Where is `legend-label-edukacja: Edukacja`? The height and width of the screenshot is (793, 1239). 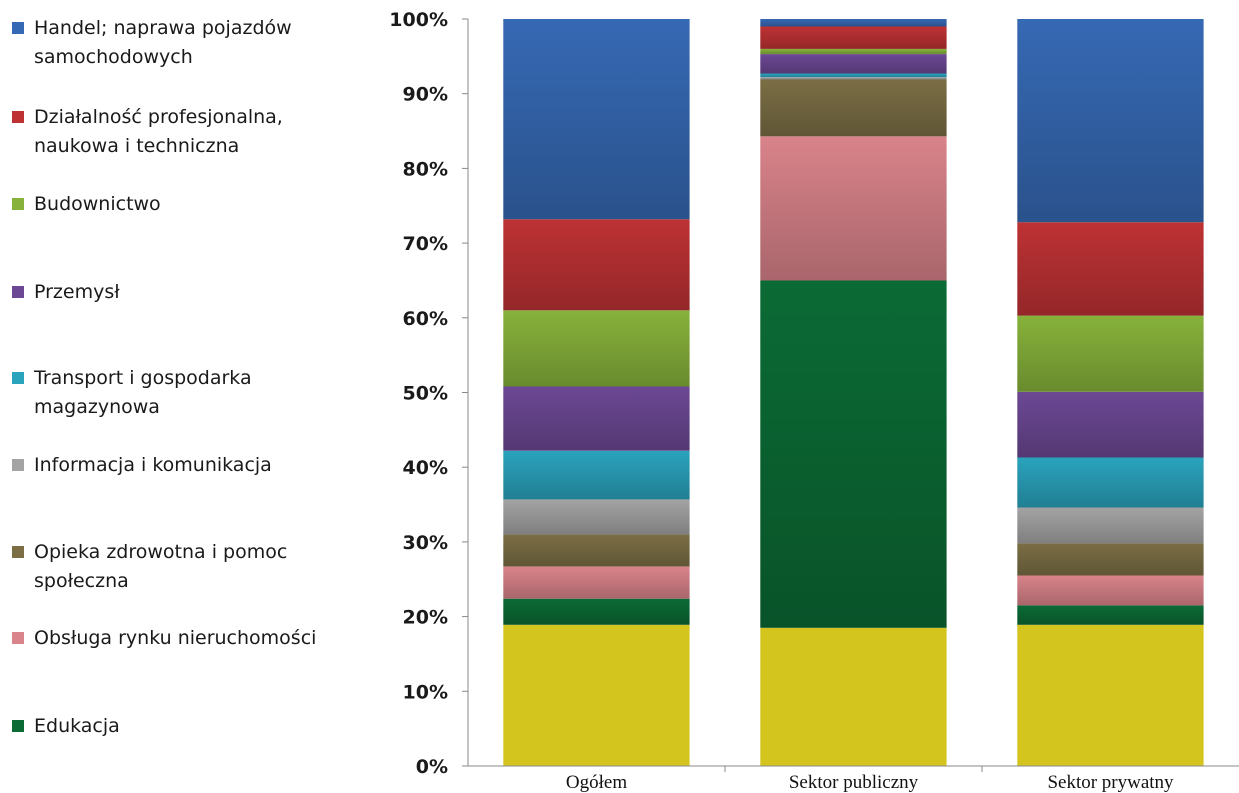
legend-label-edukacja: Edukacja is located at coordinates (77, 726).